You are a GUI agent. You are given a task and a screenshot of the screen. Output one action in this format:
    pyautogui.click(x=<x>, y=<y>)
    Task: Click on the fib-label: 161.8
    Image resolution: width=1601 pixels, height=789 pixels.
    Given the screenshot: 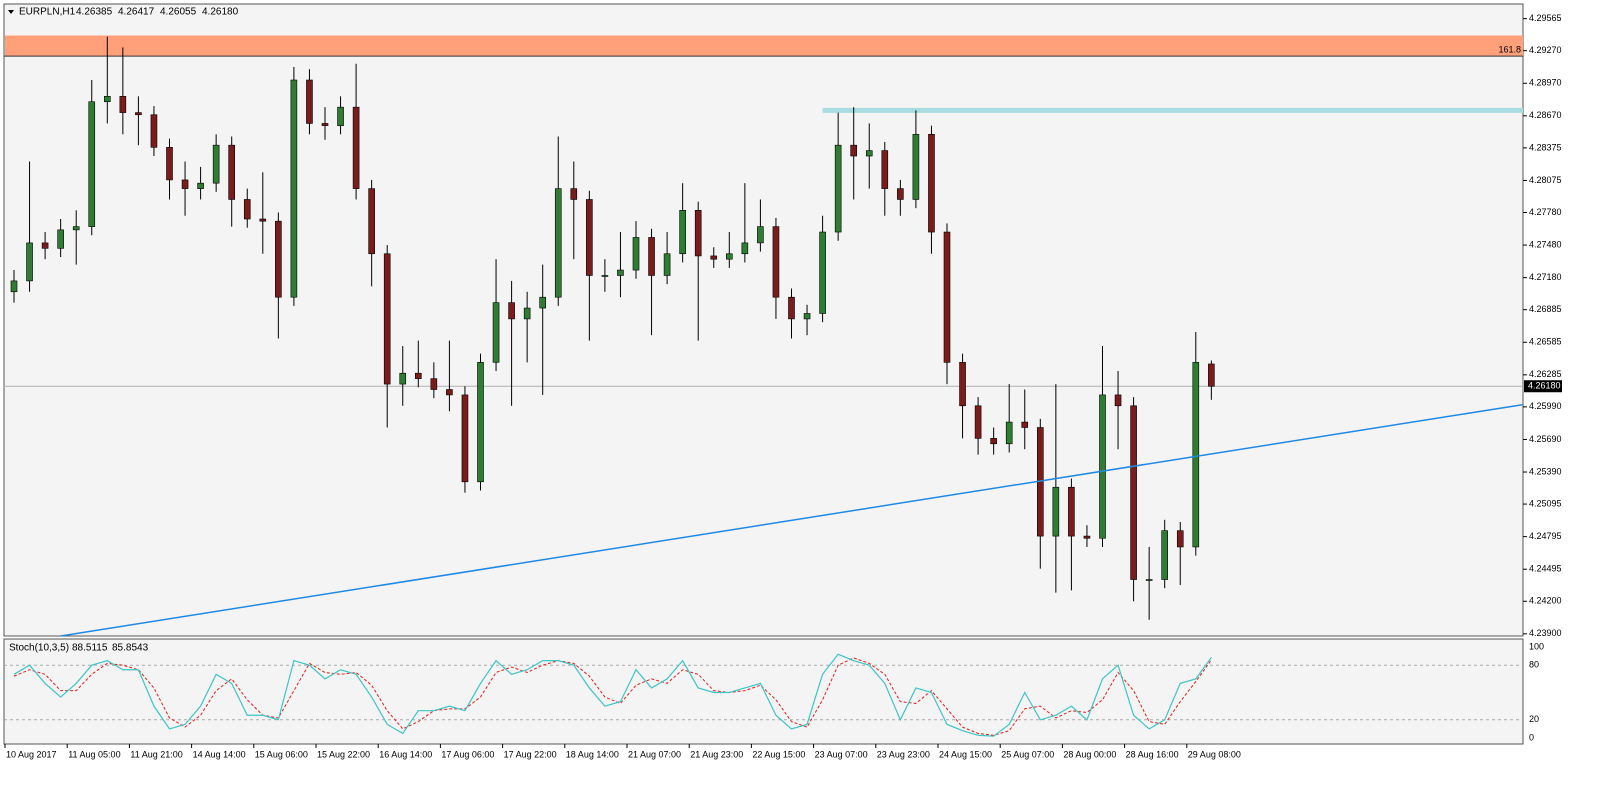 What is the action you would take?
    pyautogui.click(x=1509, y=49)
    